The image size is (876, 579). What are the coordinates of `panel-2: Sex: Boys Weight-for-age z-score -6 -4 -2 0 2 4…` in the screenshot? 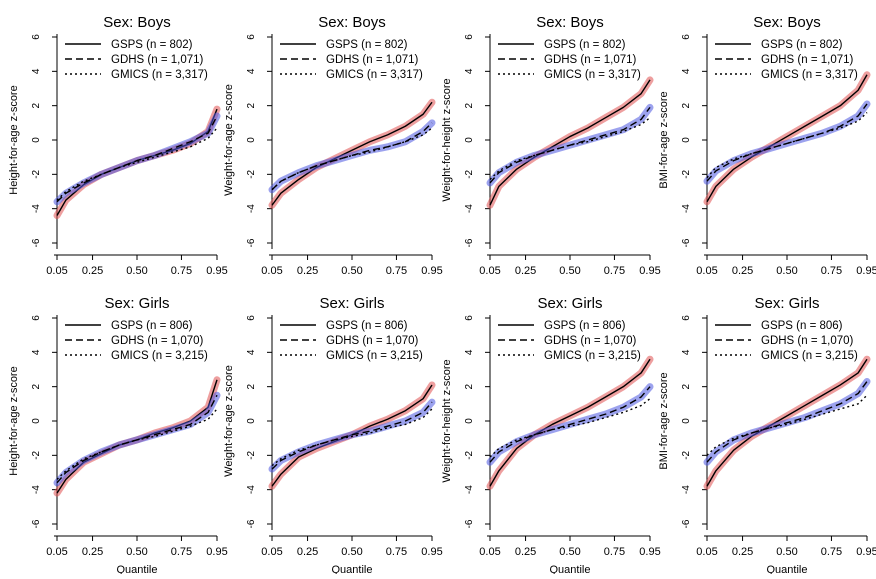 It's located at (333, 145).